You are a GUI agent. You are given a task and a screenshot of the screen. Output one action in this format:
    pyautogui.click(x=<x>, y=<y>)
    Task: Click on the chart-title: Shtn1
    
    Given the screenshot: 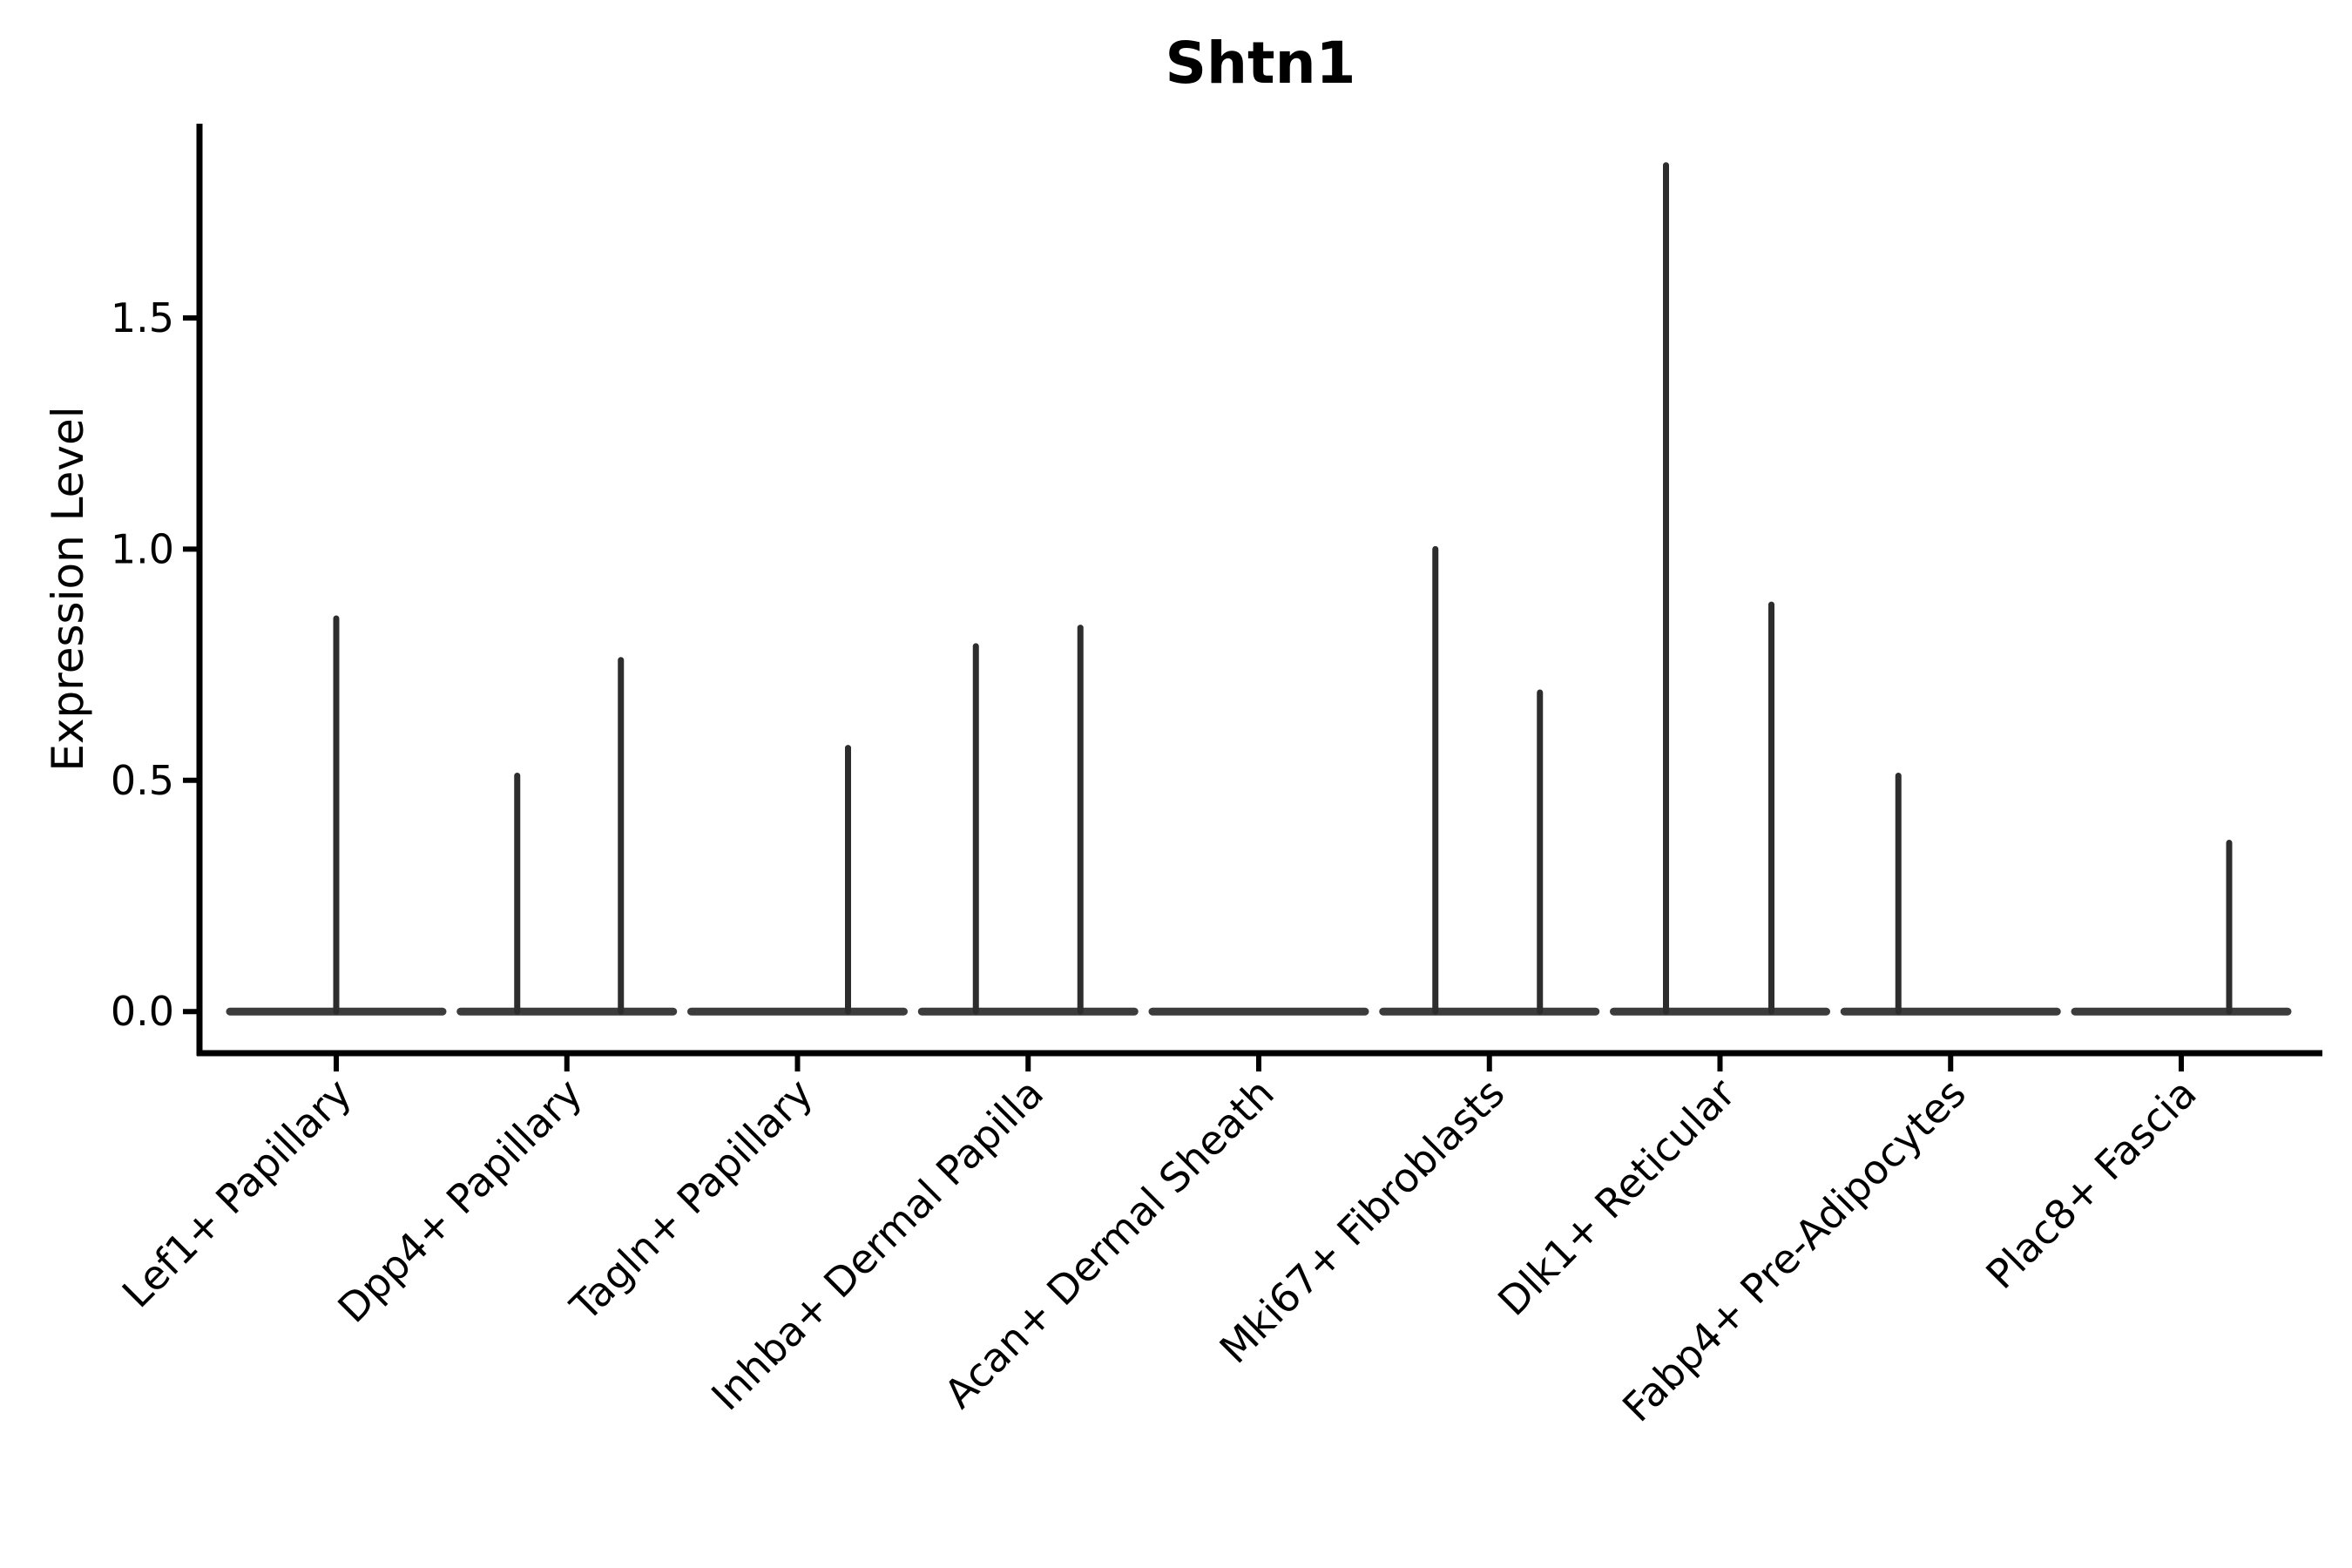 What is the action you would take?
    pyautogui.click(x=1261, y=64)
    